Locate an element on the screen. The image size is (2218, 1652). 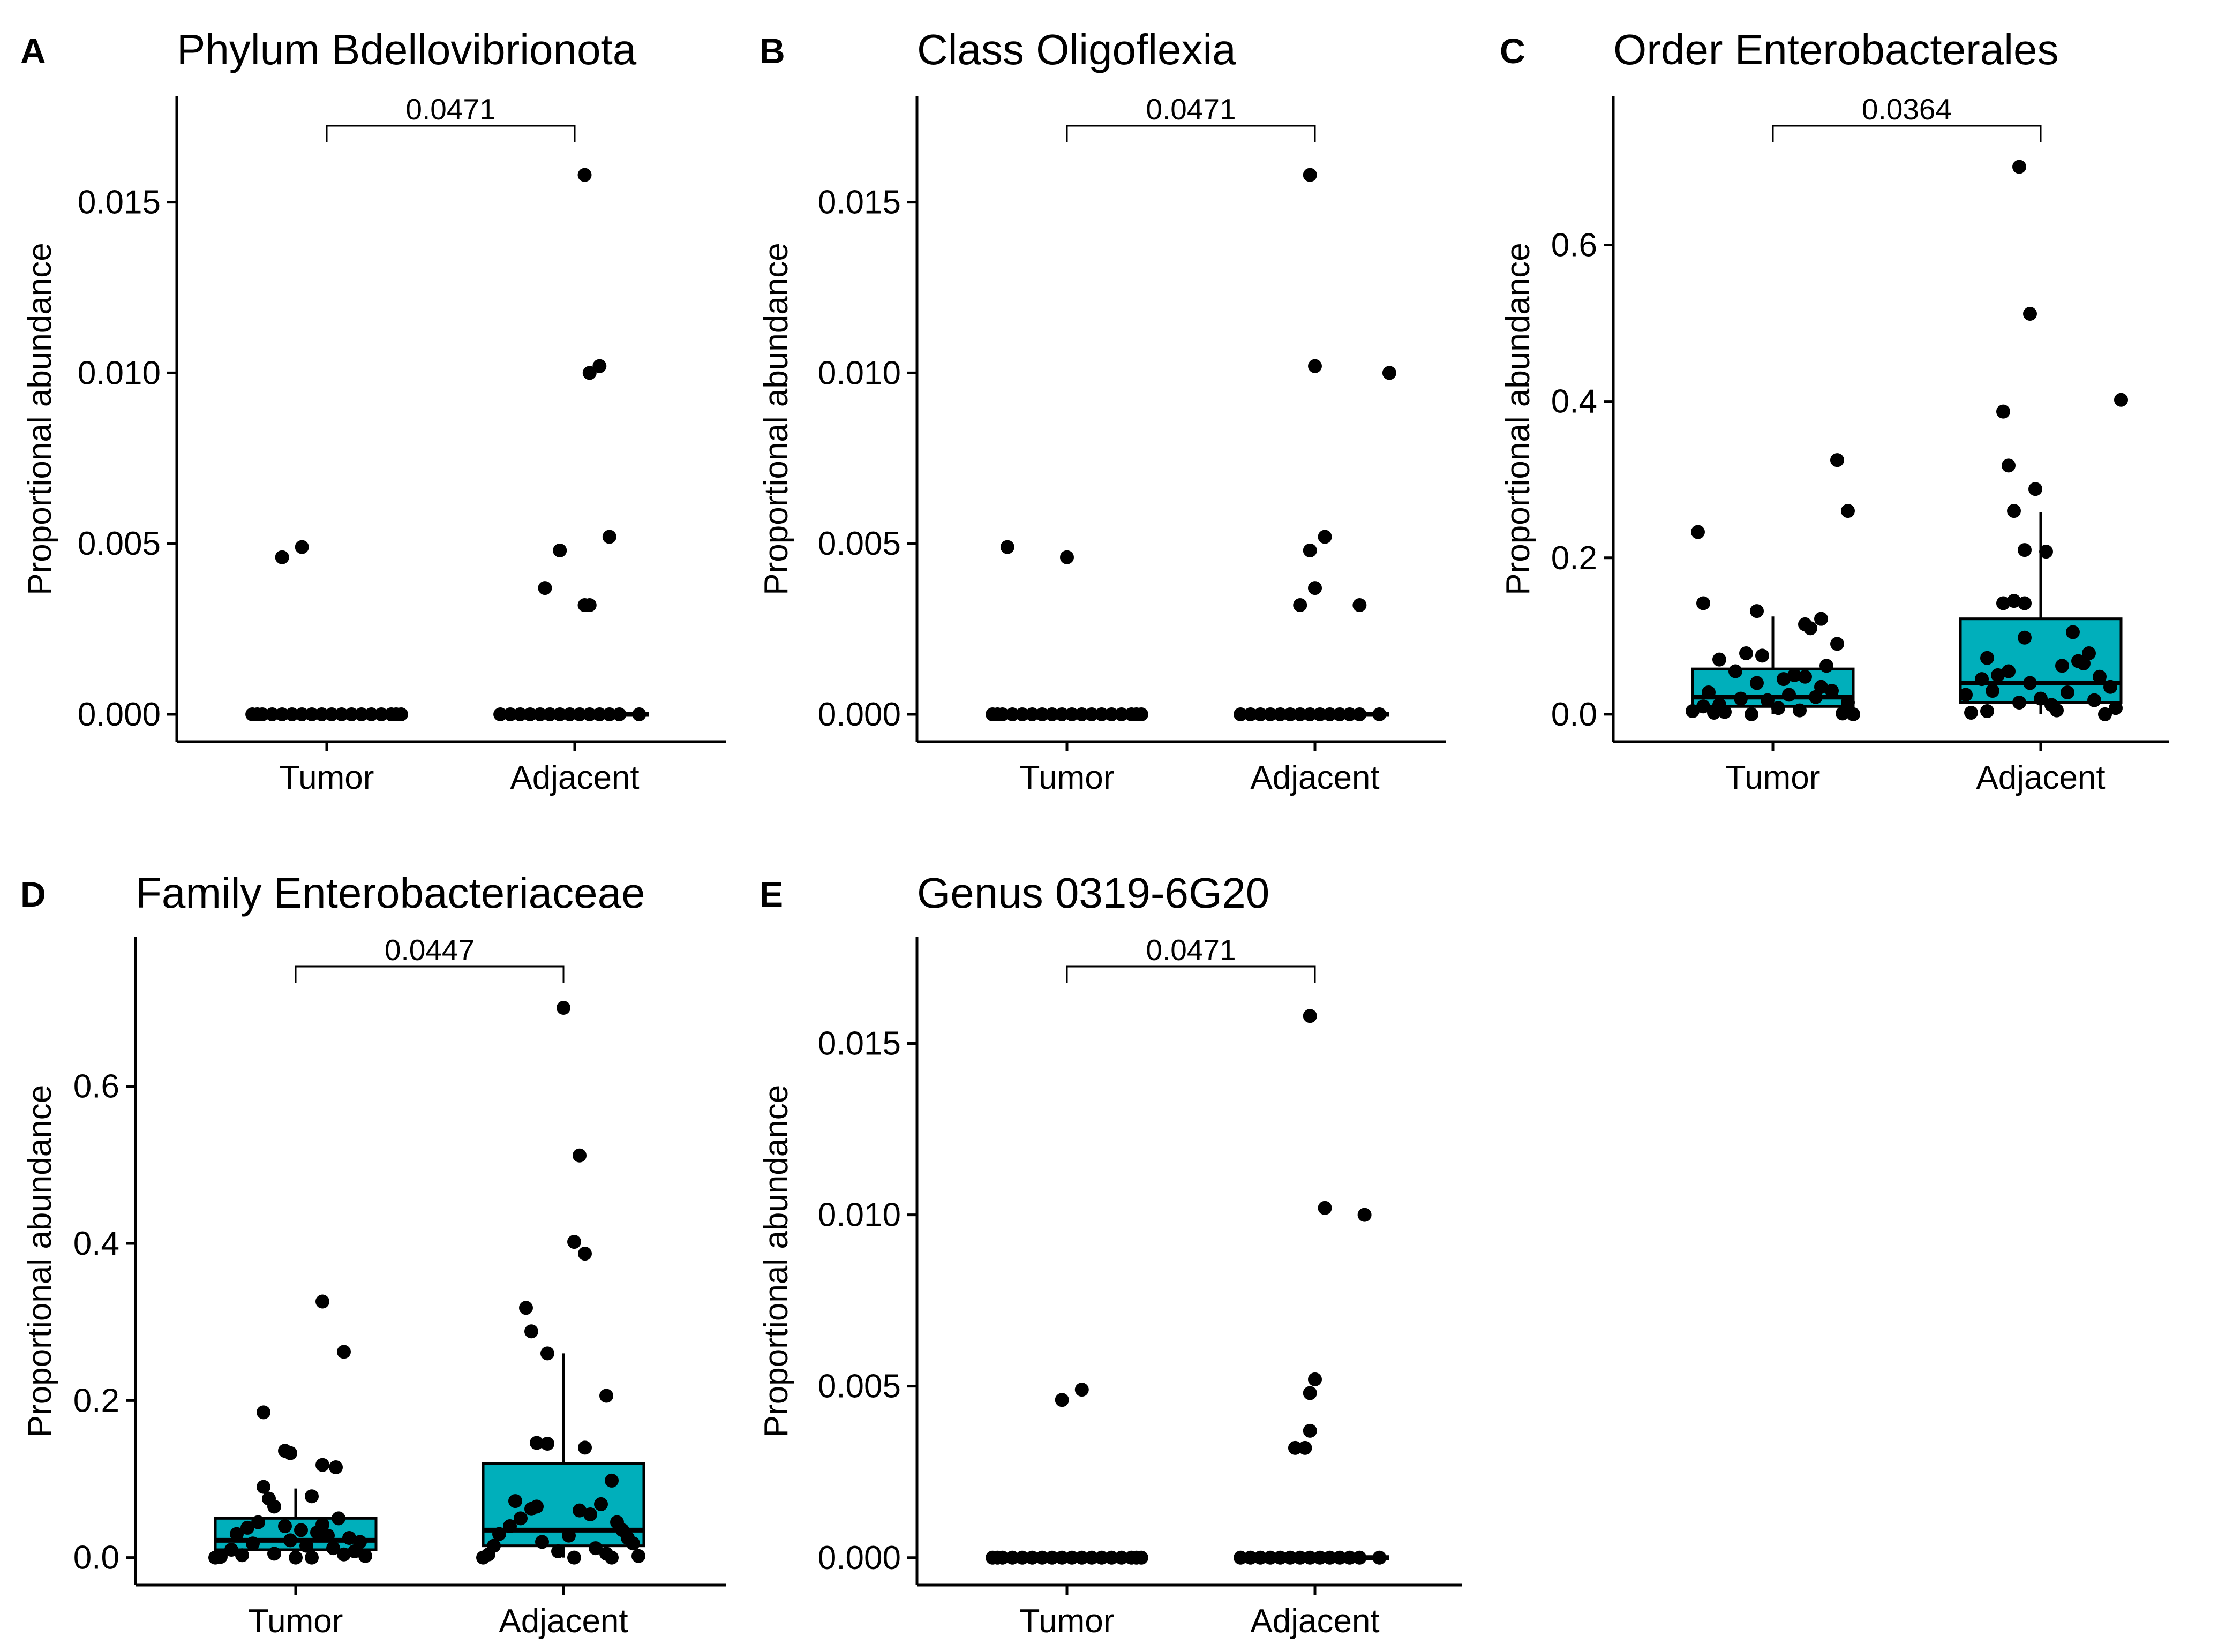
y-tick-label: 0.000 is located at coordinates (119, 714).